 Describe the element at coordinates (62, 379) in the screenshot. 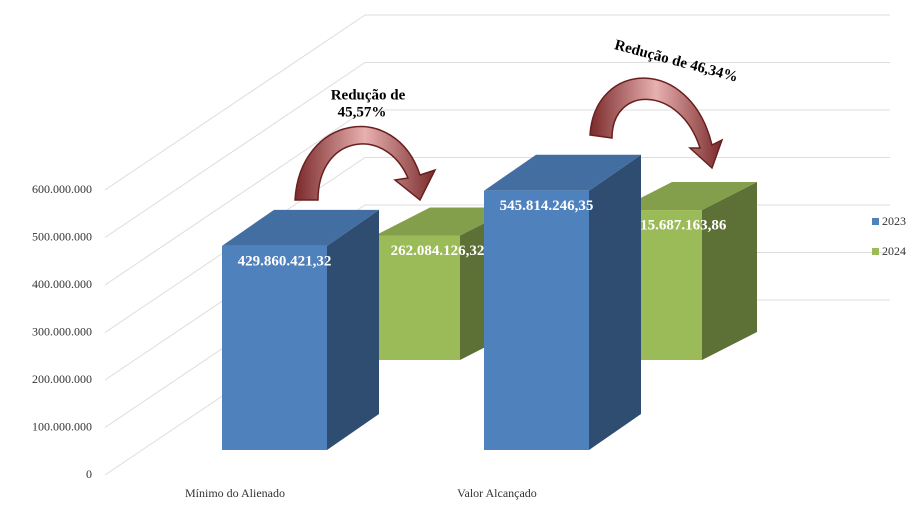

I see `y-tick-label: 200.000.000` at that location.